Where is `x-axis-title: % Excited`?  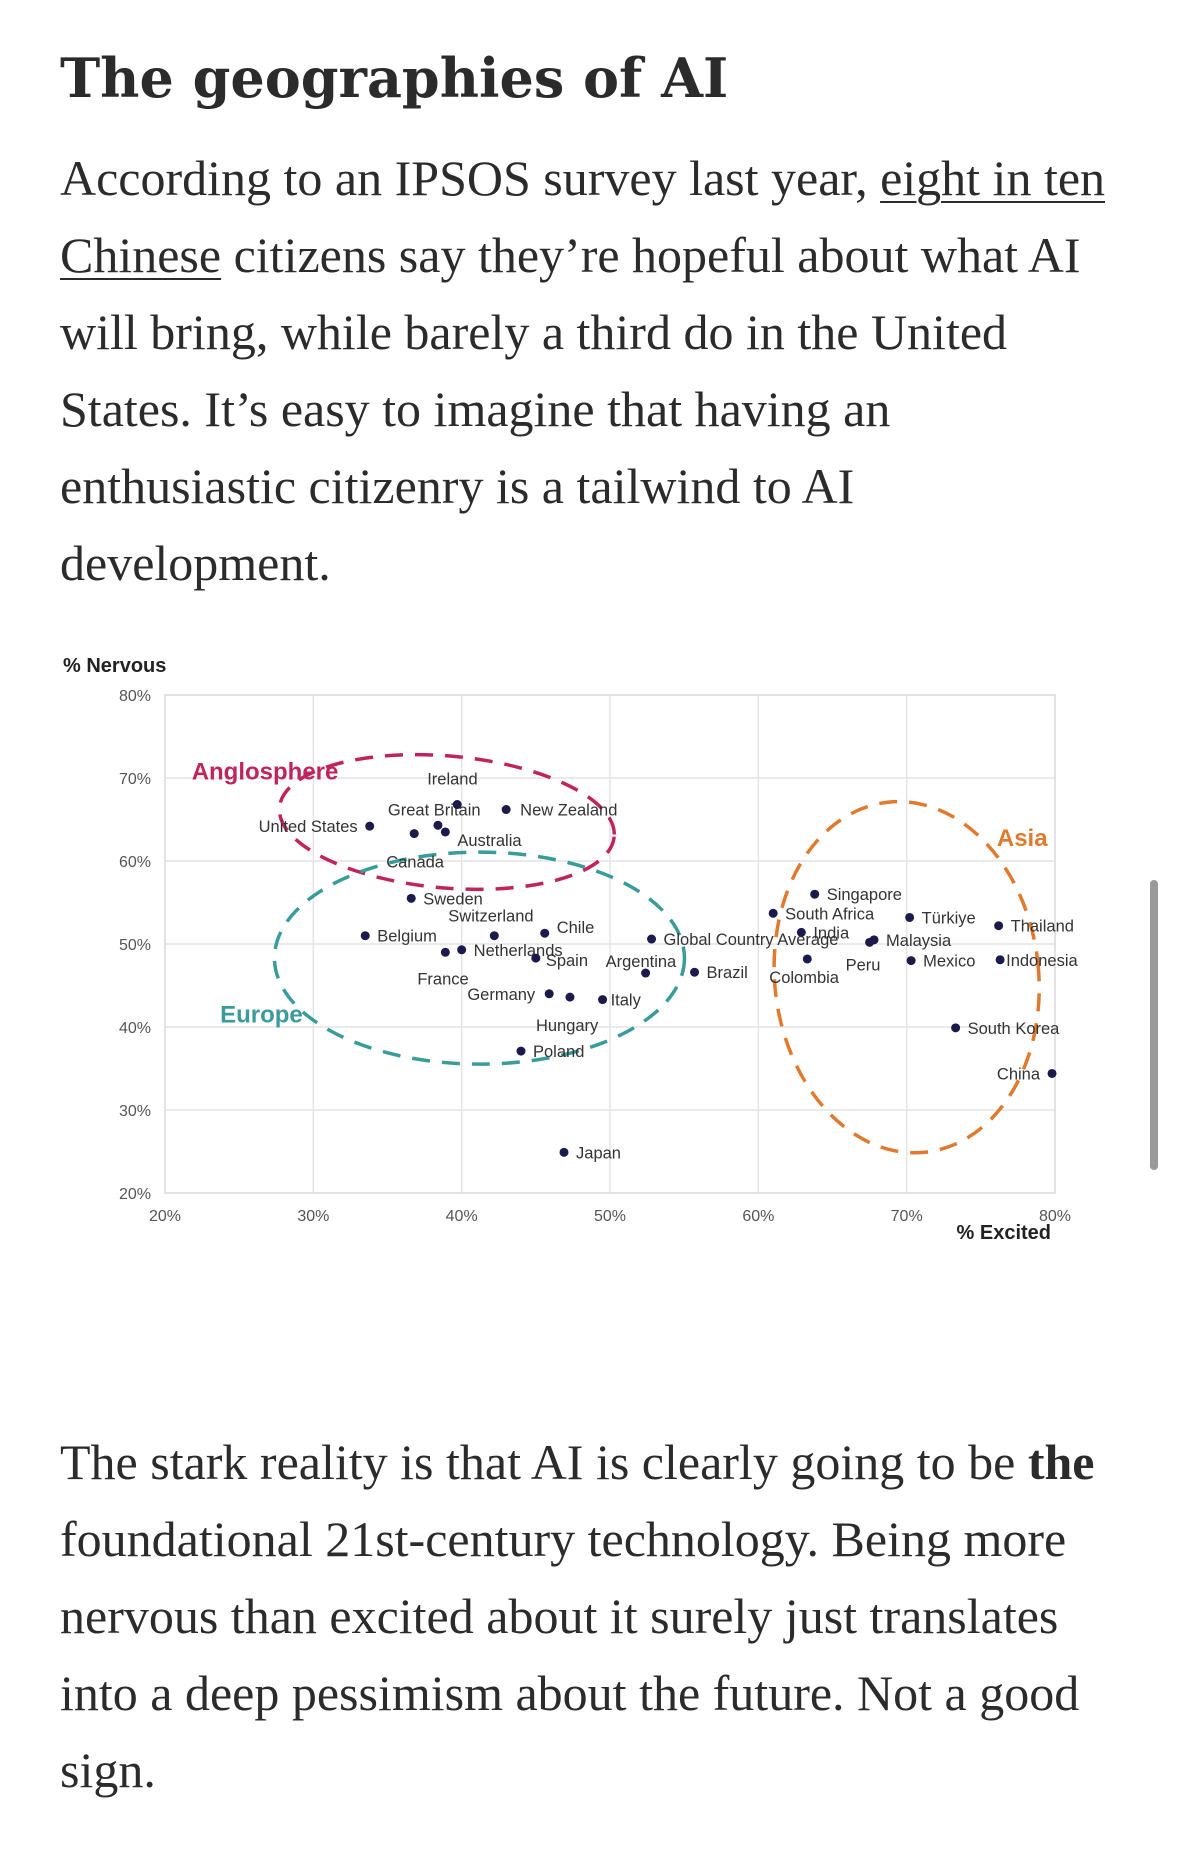 x-axis-title: % Excited is located at coordinates (1004, 1233).